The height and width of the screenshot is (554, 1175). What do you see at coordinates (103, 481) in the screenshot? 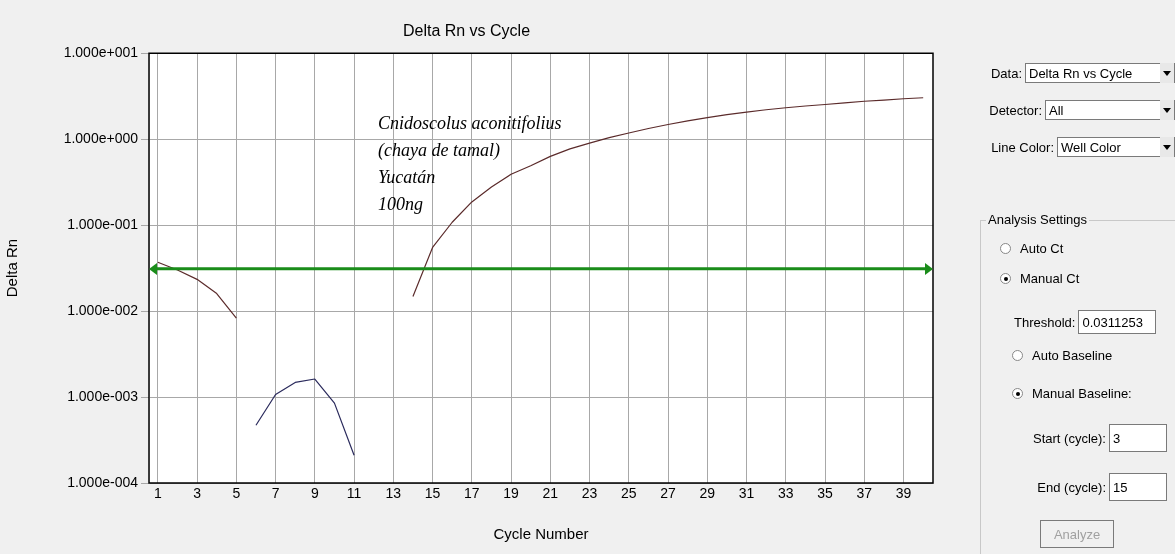
I see `y-tick-label: 1.000e-004` at bounding box center [103, 481].